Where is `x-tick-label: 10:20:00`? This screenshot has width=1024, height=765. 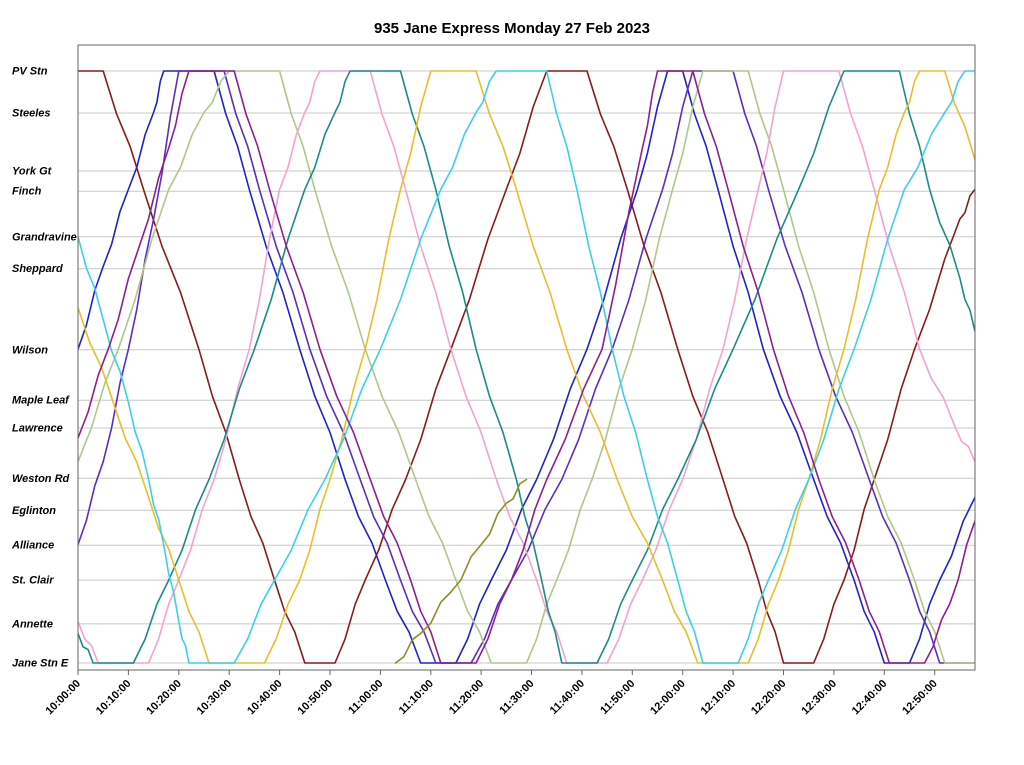
x-tick-label: 10:20:00 is located at coordinates (164, 698).